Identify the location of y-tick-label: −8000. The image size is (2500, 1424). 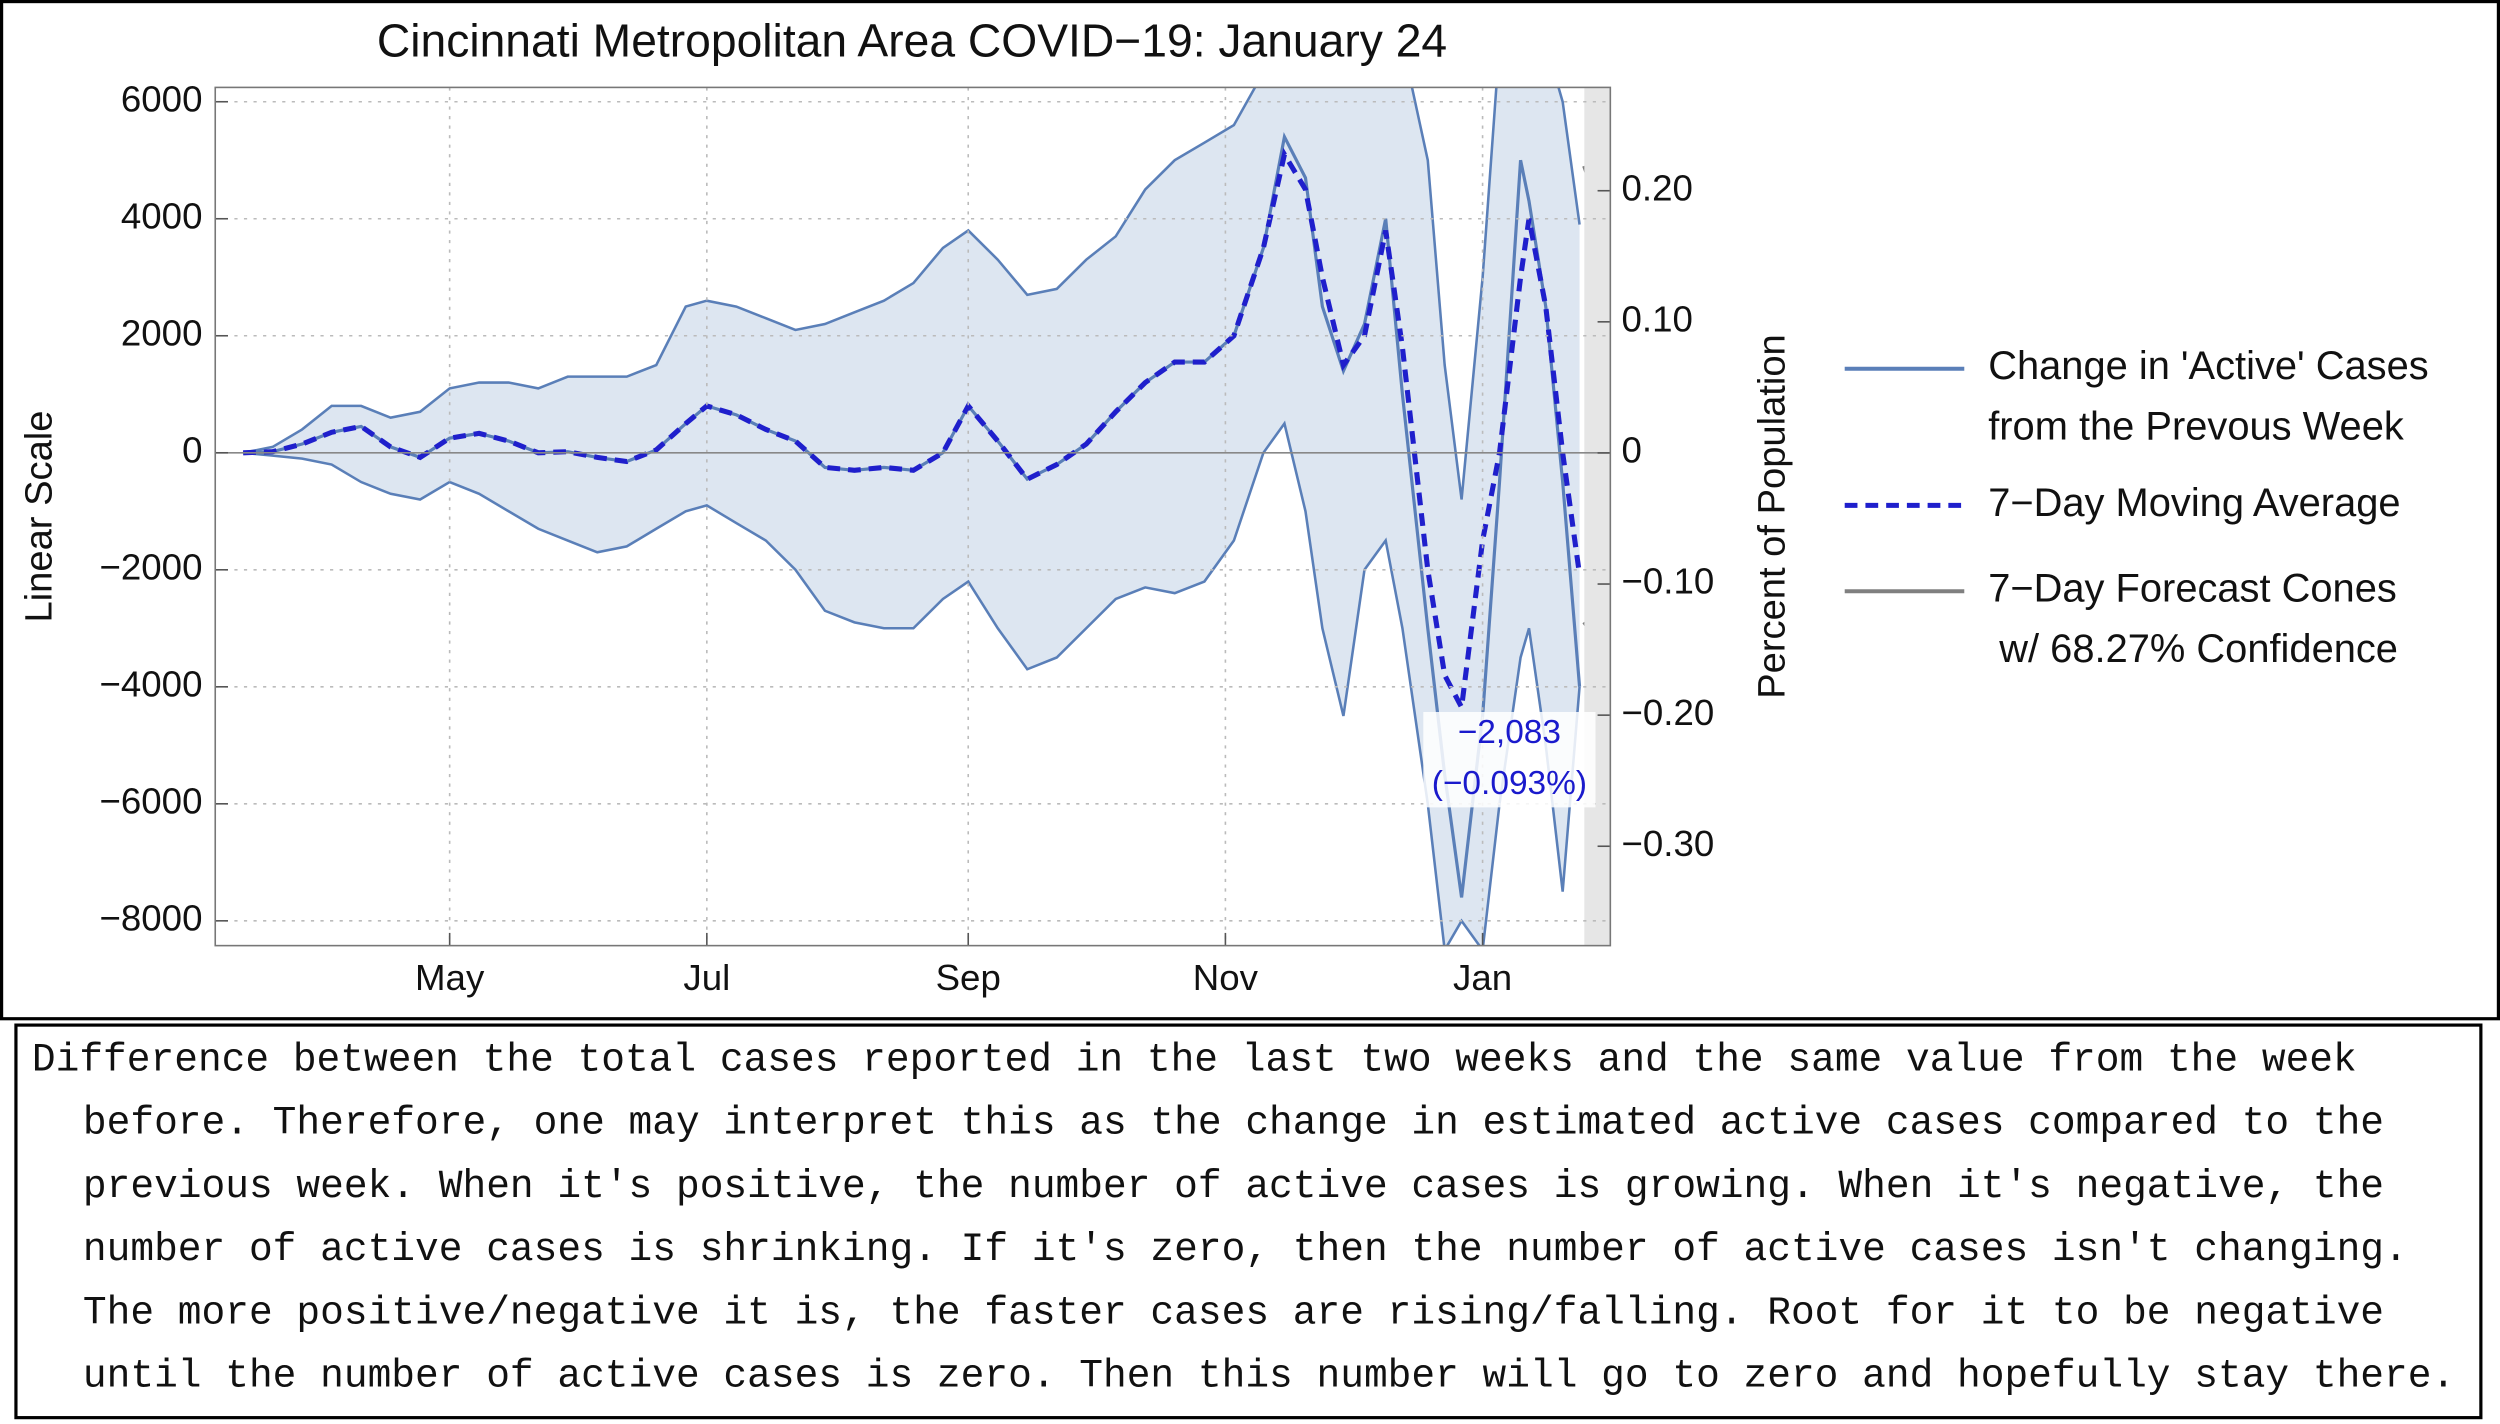
(150, 918).